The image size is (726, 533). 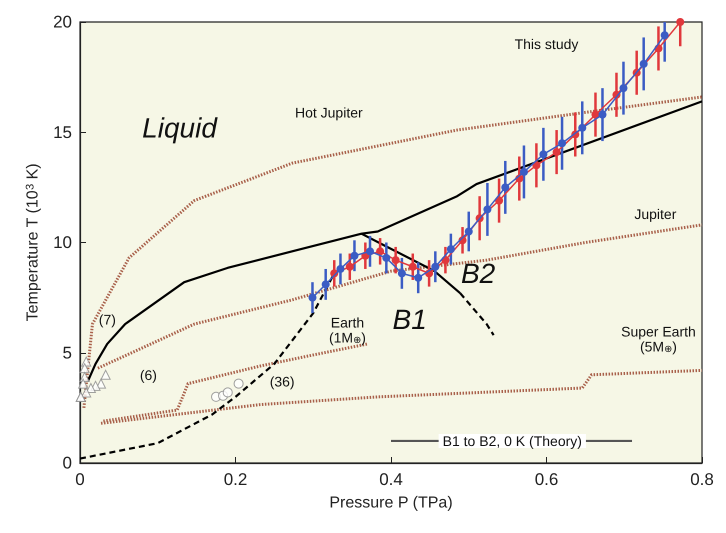 What do you see at coordinates (391, 503) in the screenshot?
I see `x-axis-title: Pressure P (TPa)` at bounding box center [391, 503].